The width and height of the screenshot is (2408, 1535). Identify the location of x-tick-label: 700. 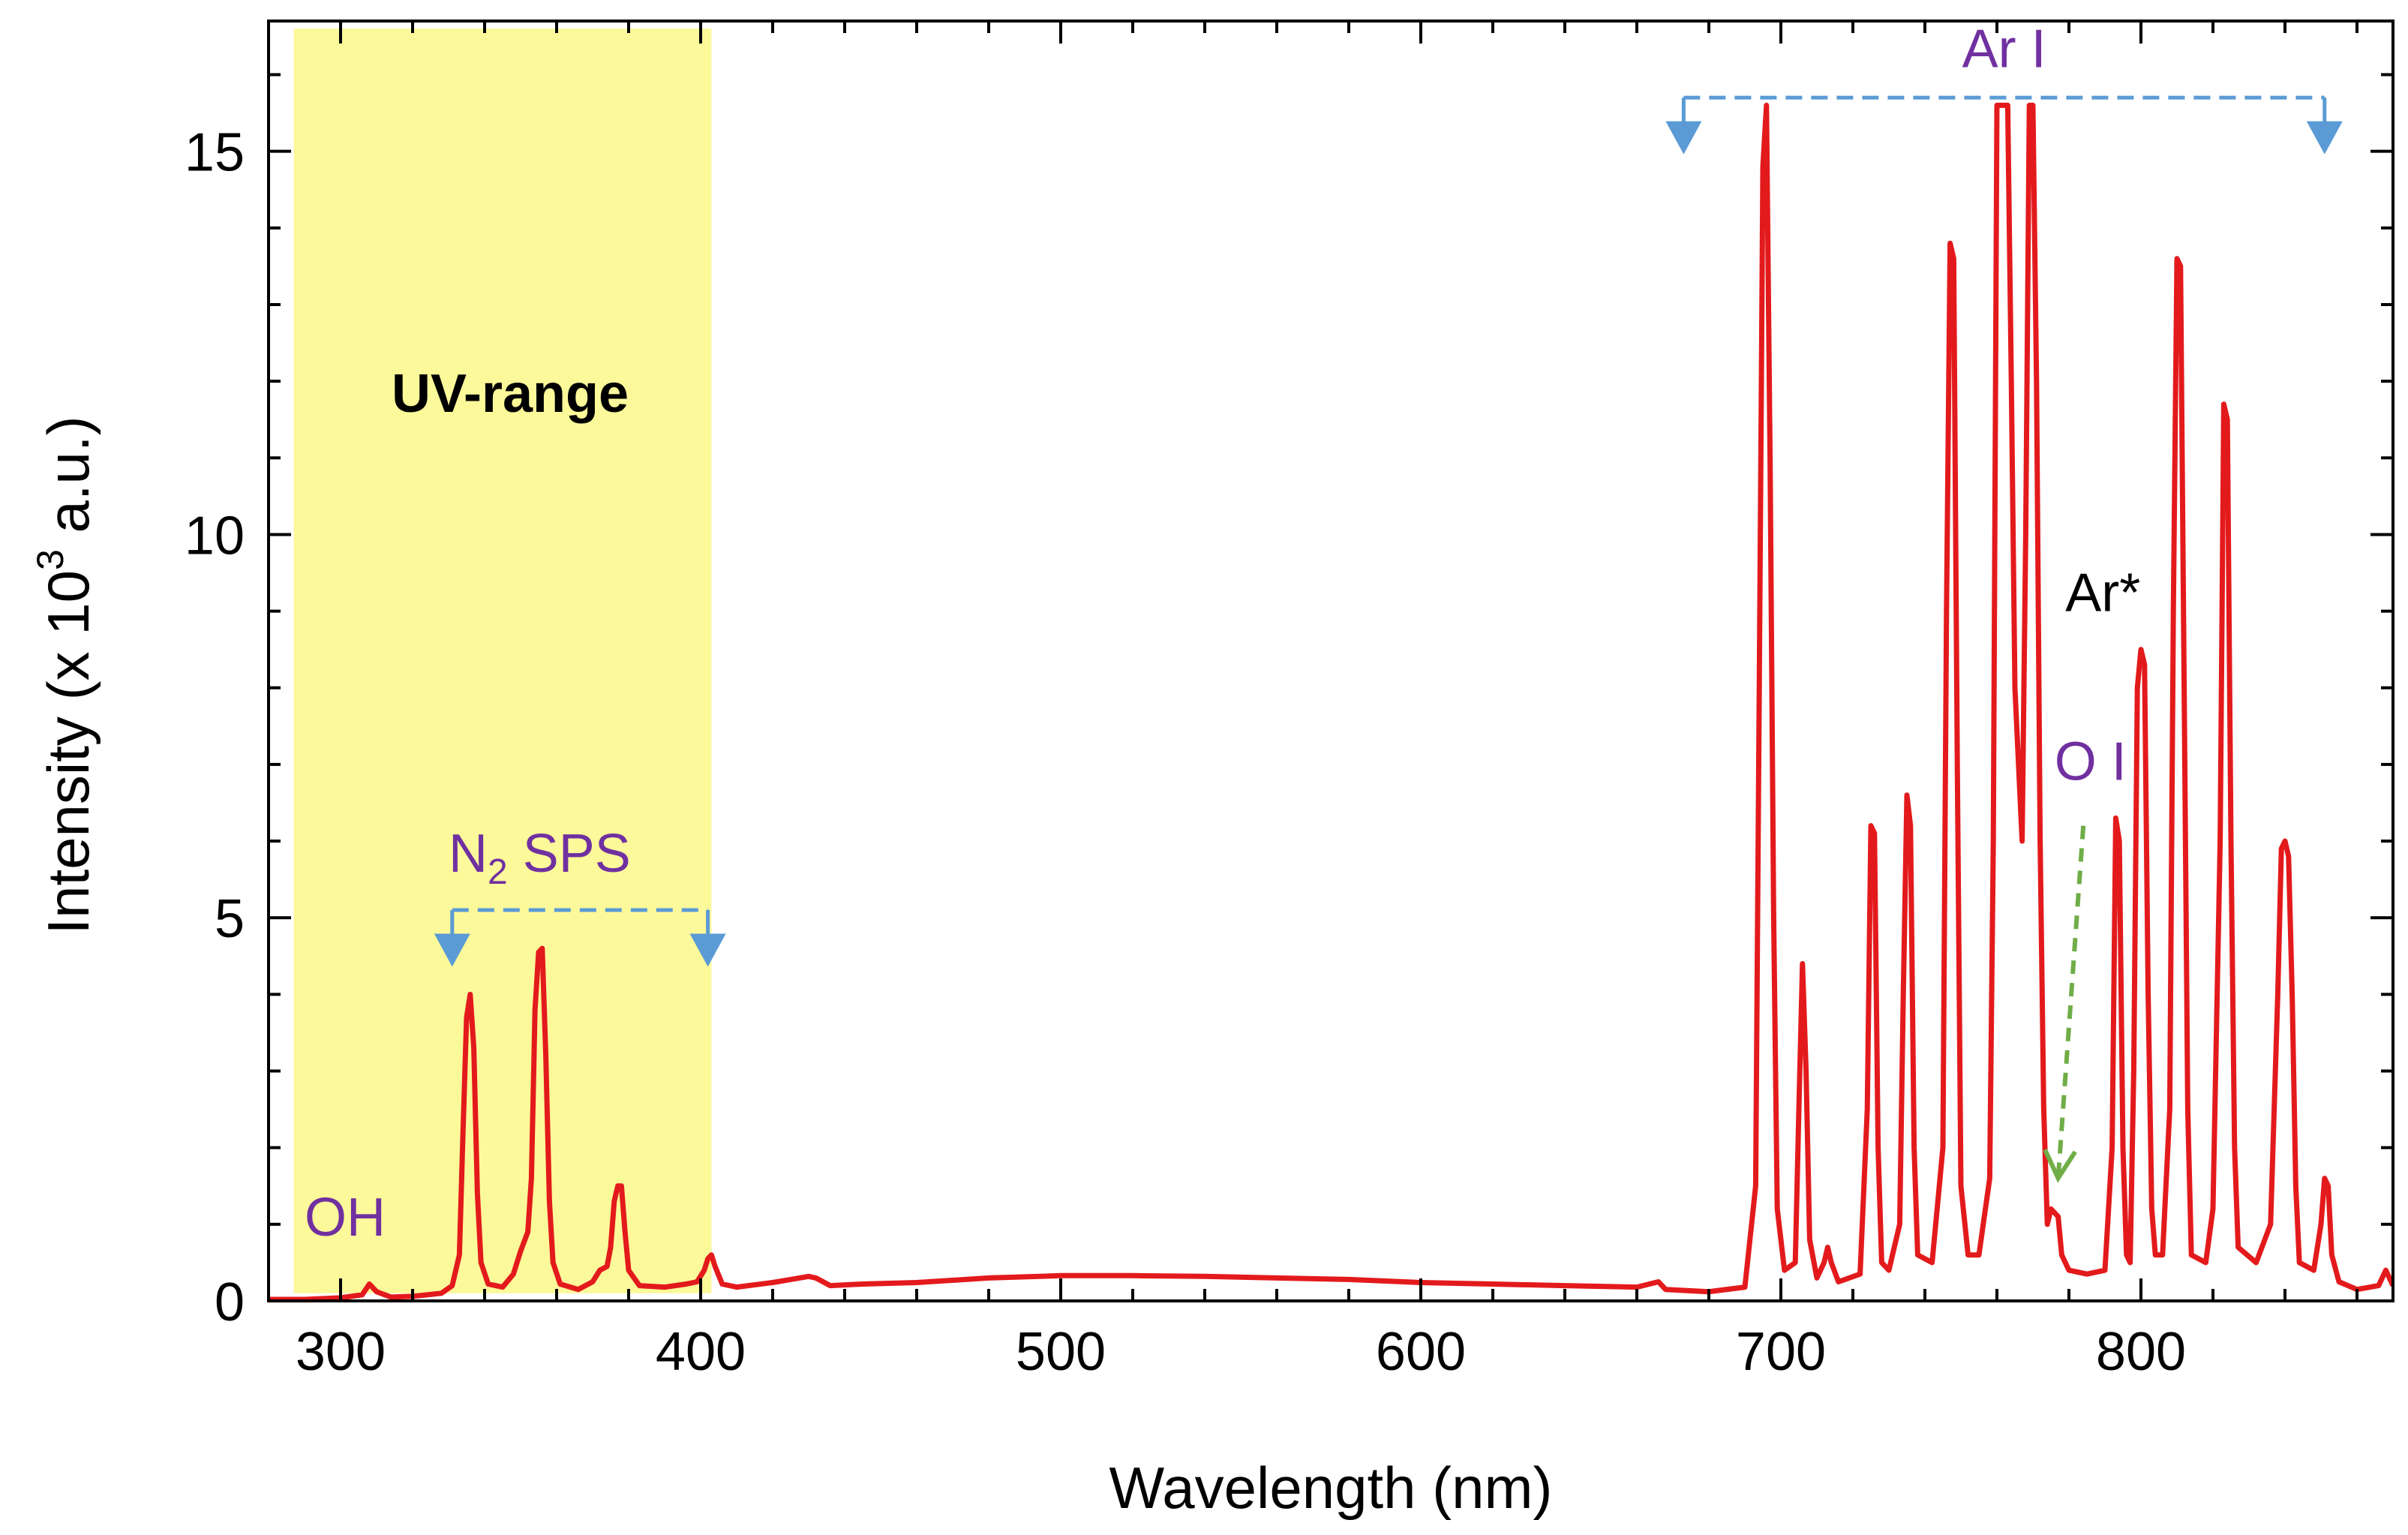
(1781, 1352).